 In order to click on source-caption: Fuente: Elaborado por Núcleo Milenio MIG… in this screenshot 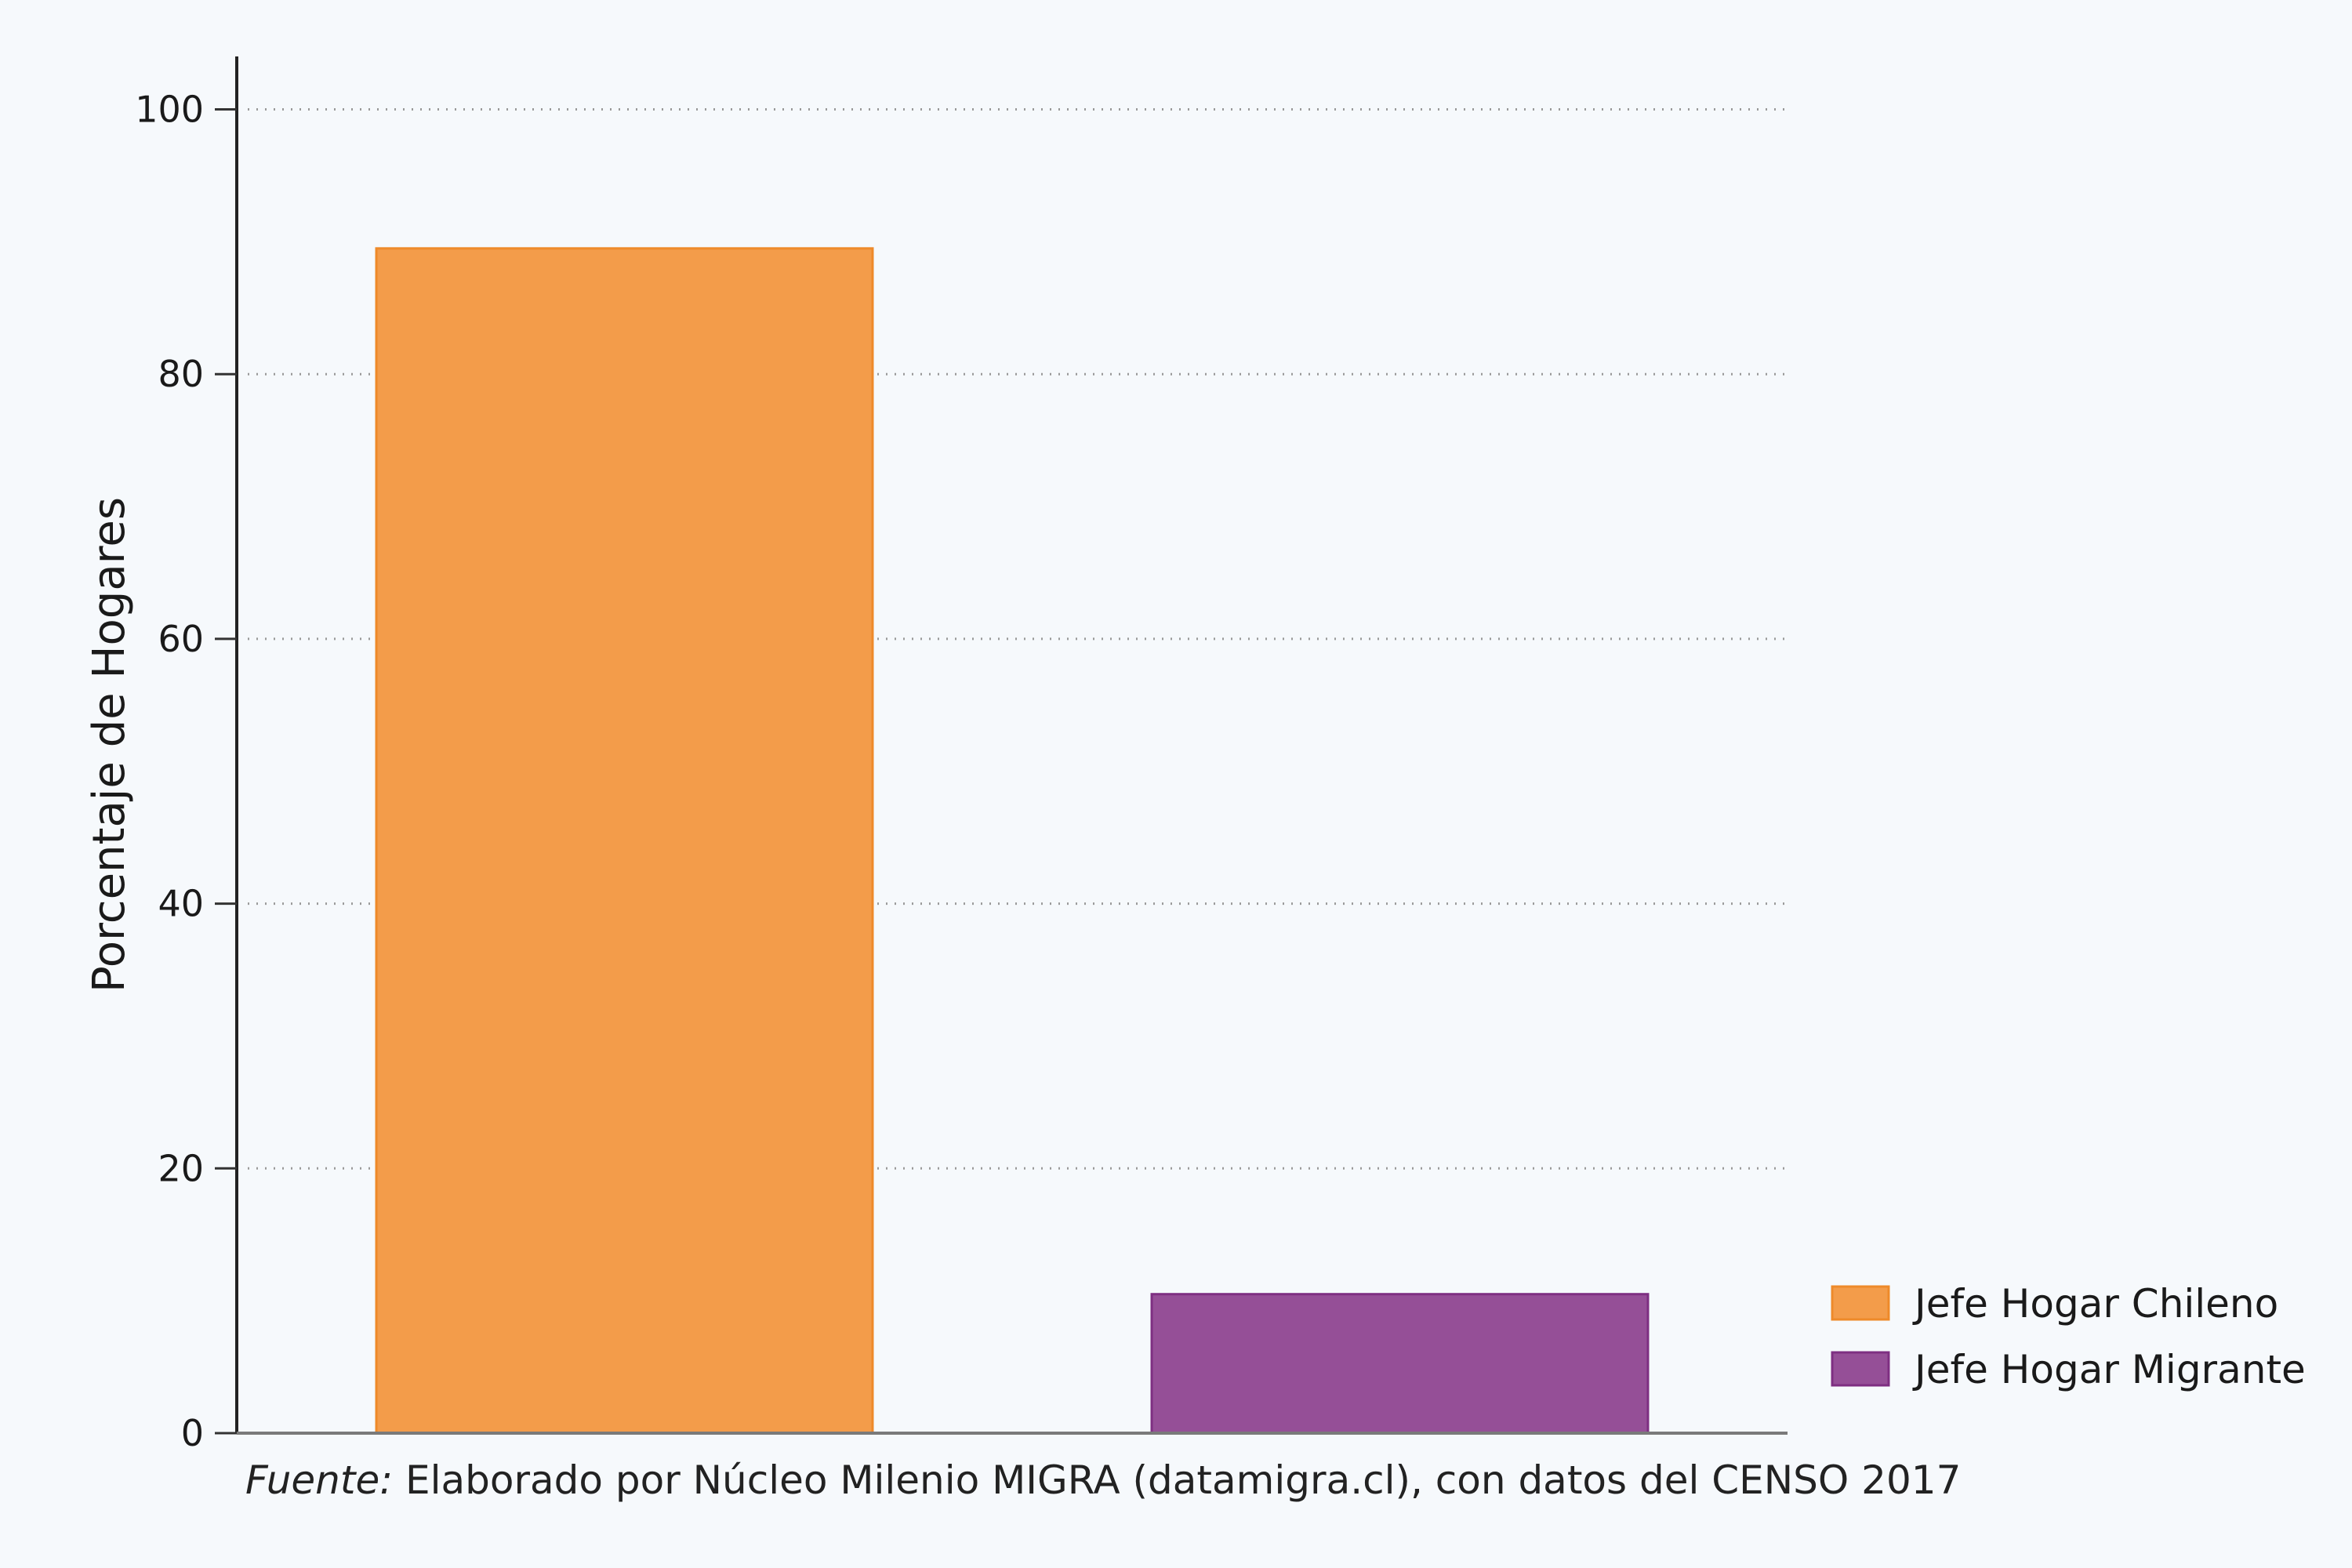, I will do `click(1103, 1480)`.